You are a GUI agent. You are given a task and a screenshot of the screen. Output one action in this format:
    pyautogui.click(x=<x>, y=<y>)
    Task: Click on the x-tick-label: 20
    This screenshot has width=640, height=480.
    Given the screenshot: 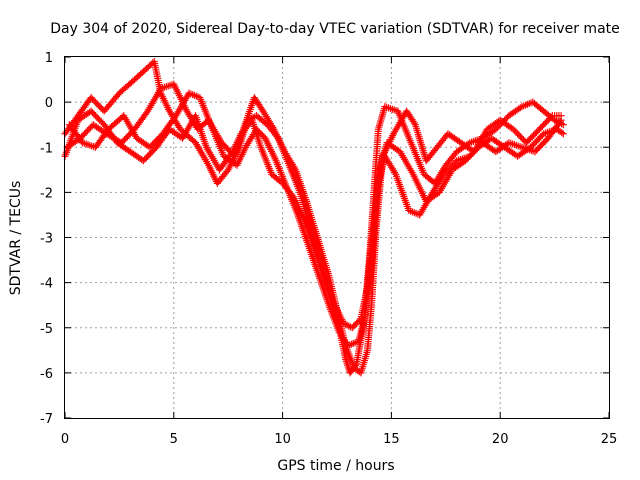 What is the action you would take?
    pyautogui.click(x=500, y=439)
    